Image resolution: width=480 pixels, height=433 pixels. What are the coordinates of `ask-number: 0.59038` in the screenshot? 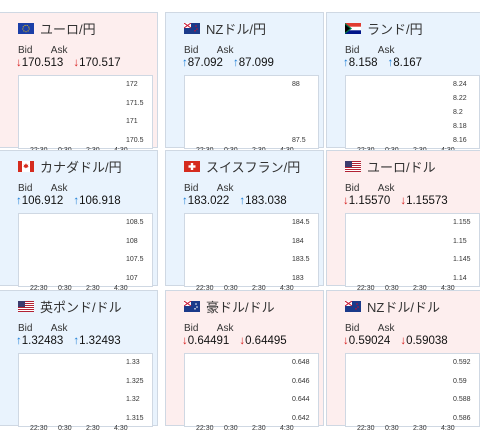 It's located at (427, 341).